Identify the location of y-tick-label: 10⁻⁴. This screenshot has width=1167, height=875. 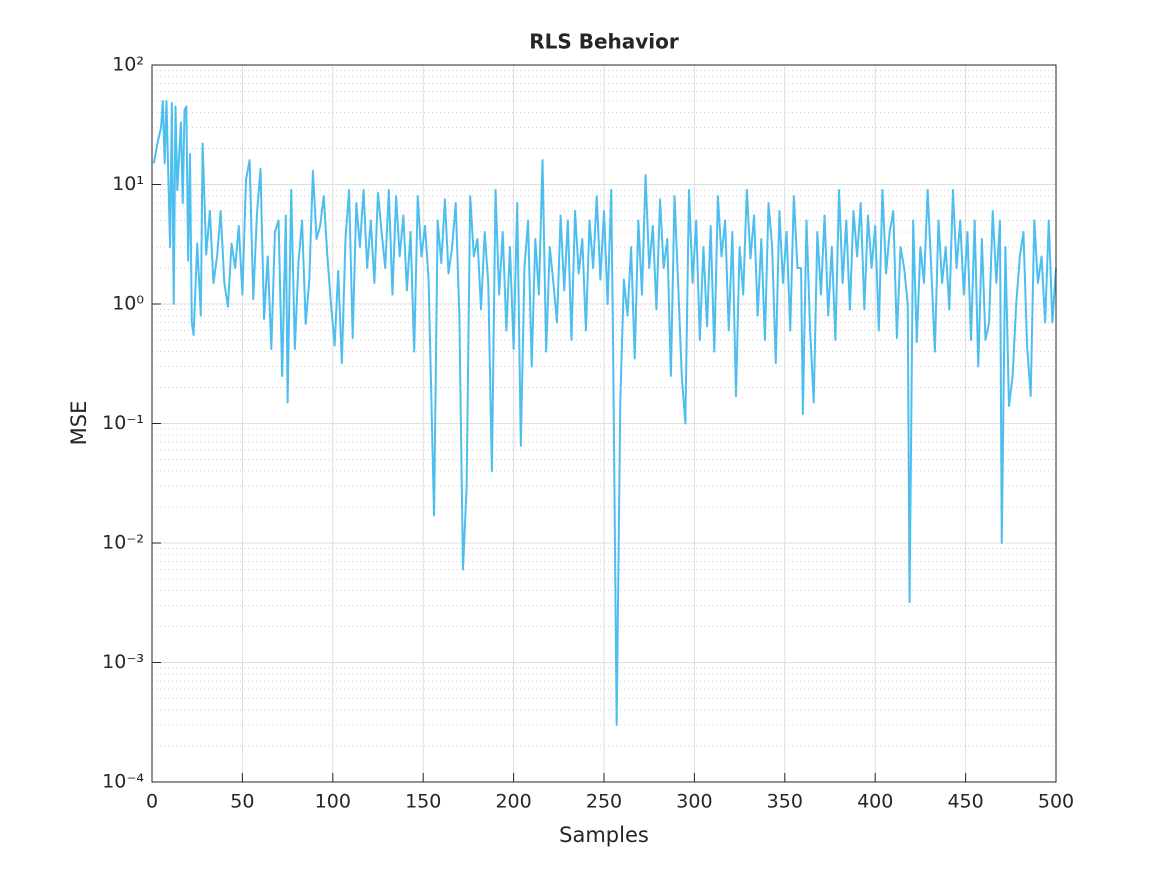
(123, 782).